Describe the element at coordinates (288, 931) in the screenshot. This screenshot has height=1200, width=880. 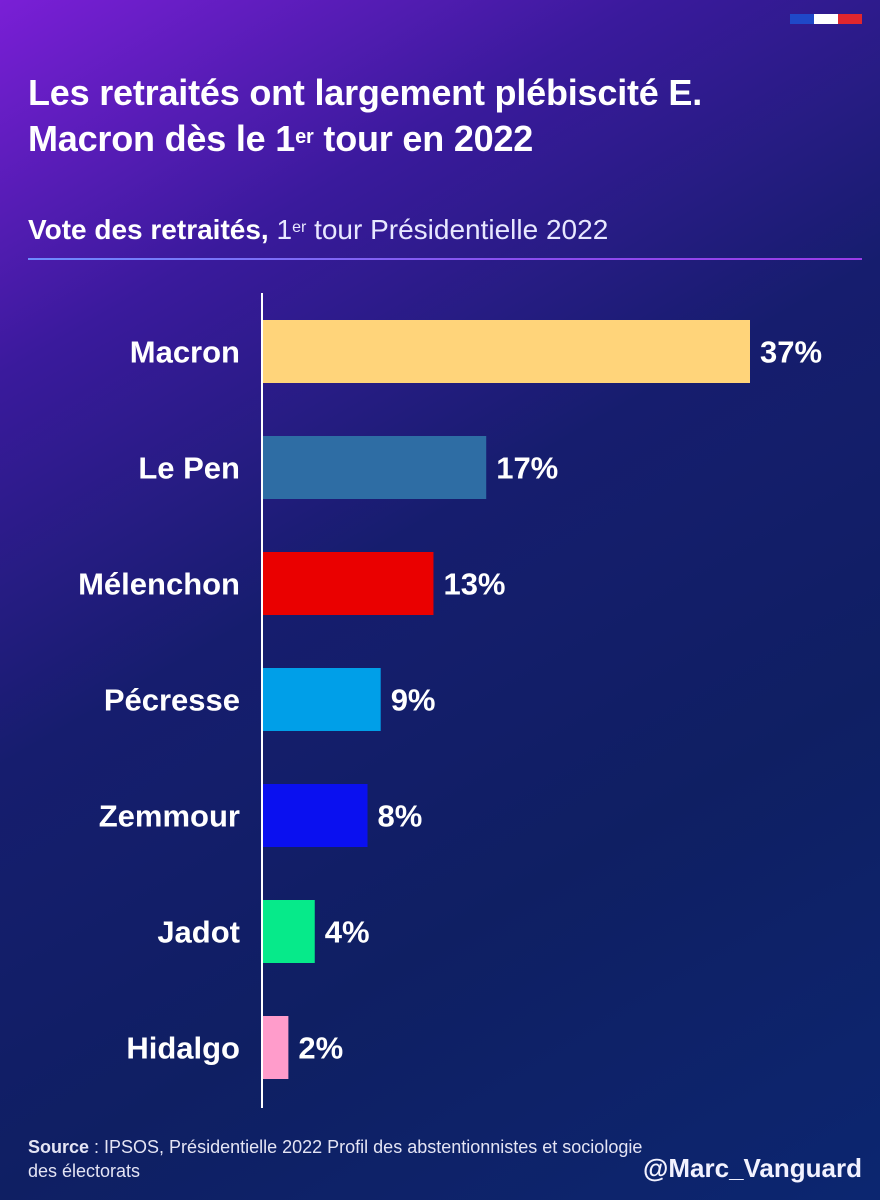
I see `bar-jadot` at that location.